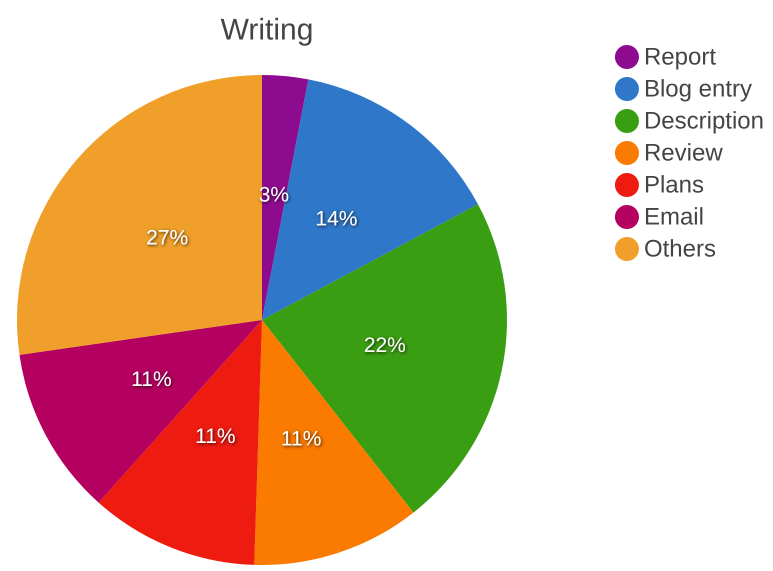 This screenshot has height=571, width=773. I want to click on legend-label: Description, so click(704, 121).